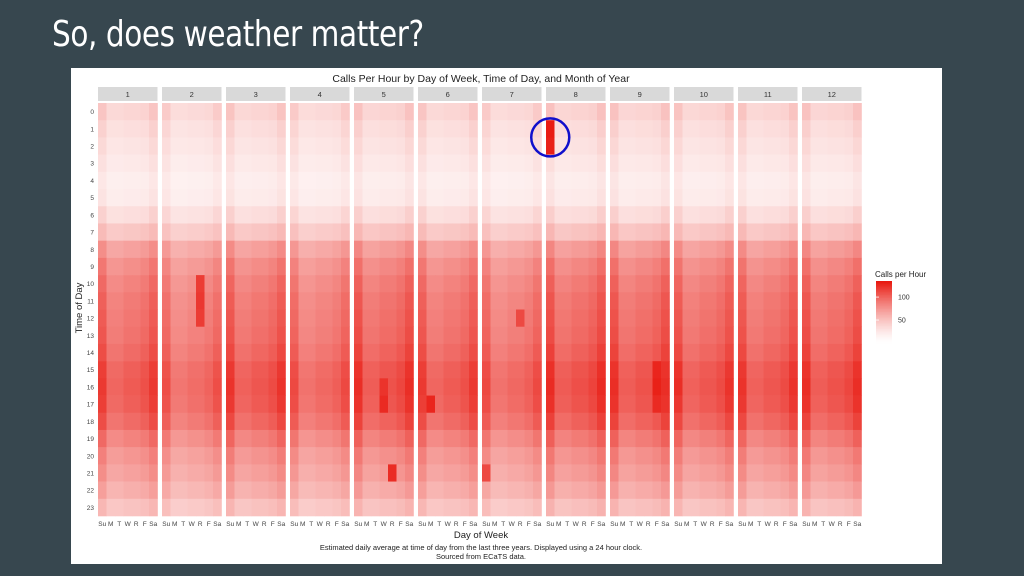 Image resolution: width=1024 pixels, height=576 pixels. Describe the element at coordinates (256, 94) in the screenshot. I see `facet-strip` at that location.